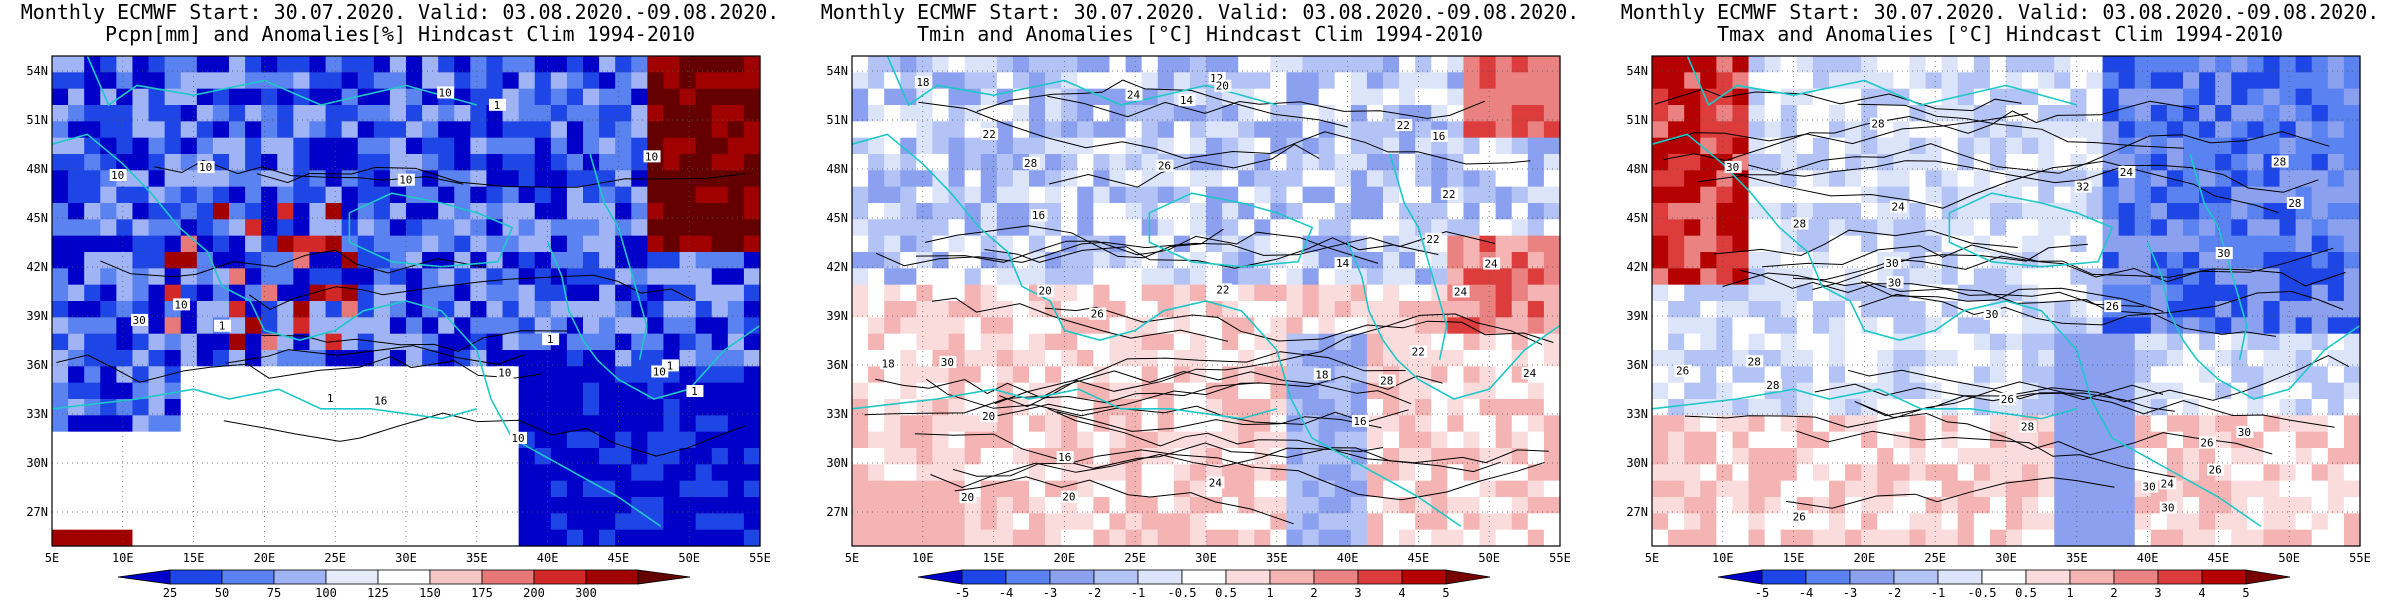  I want to click on colorbar-label: -3, so click(1050, 593).